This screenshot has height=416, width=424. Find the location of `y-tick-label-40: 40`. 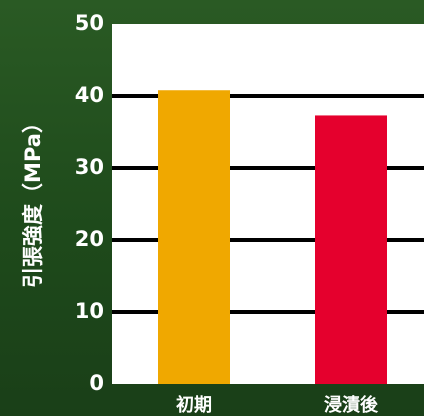

y-tick-label-40: 40 is located at coordinates (89, 95).